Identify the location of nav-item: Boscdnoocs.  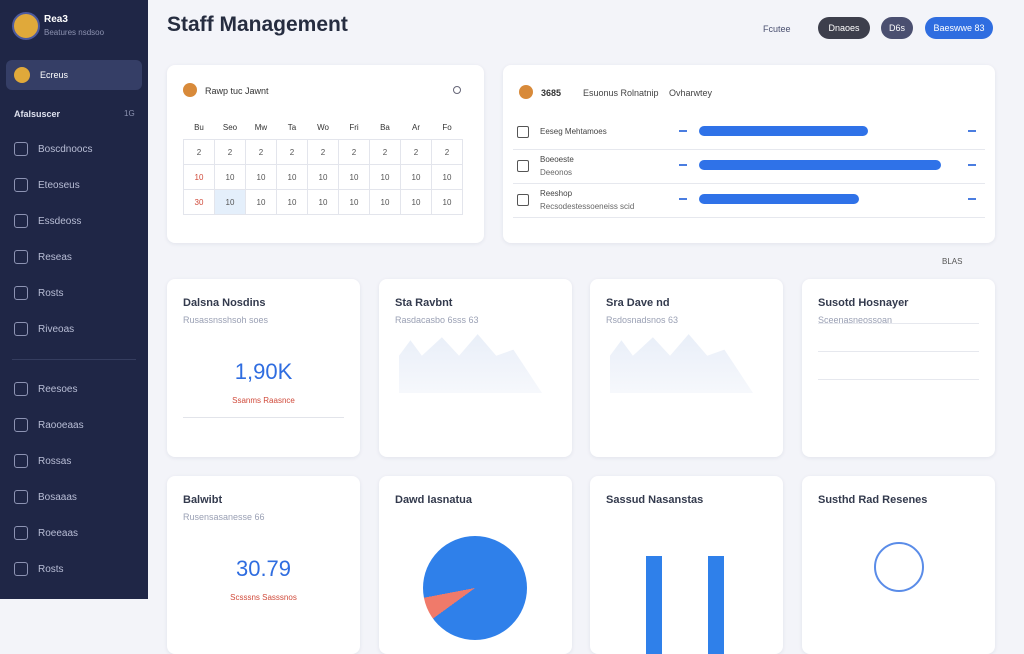
(53, 149).